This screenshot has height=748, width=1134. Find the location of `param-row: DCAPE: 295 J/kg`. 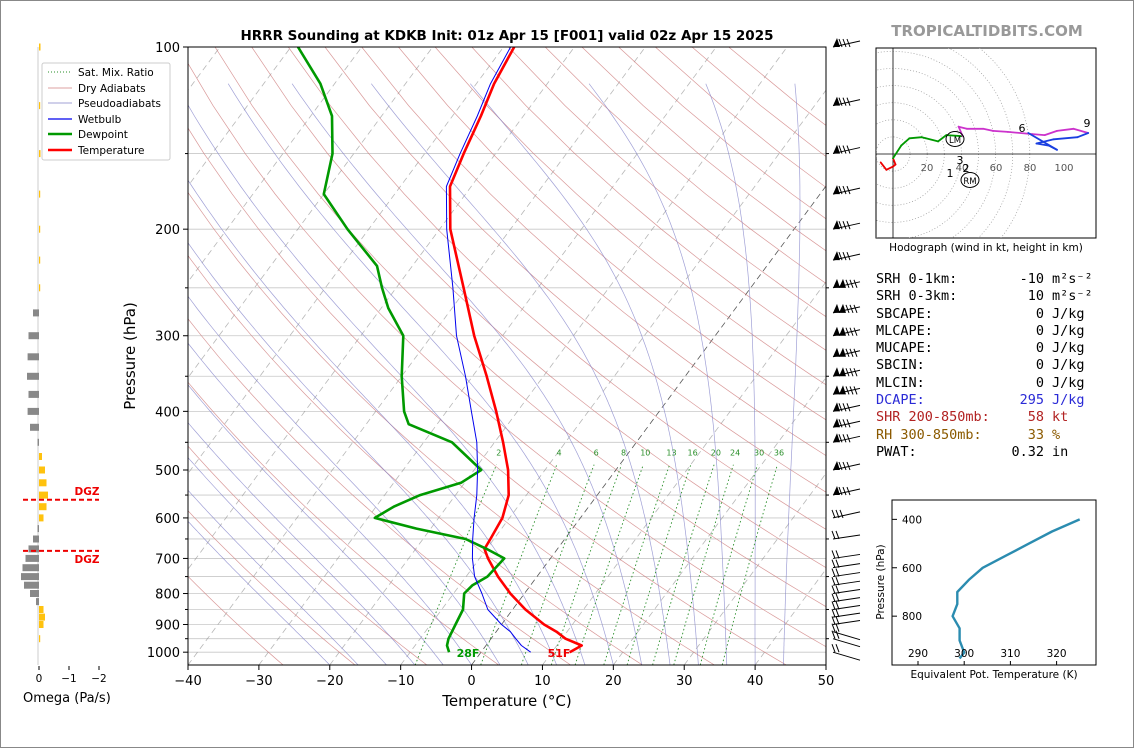

param-row: DCAPE: 295 J/kg is located at coordinates (996, 400).